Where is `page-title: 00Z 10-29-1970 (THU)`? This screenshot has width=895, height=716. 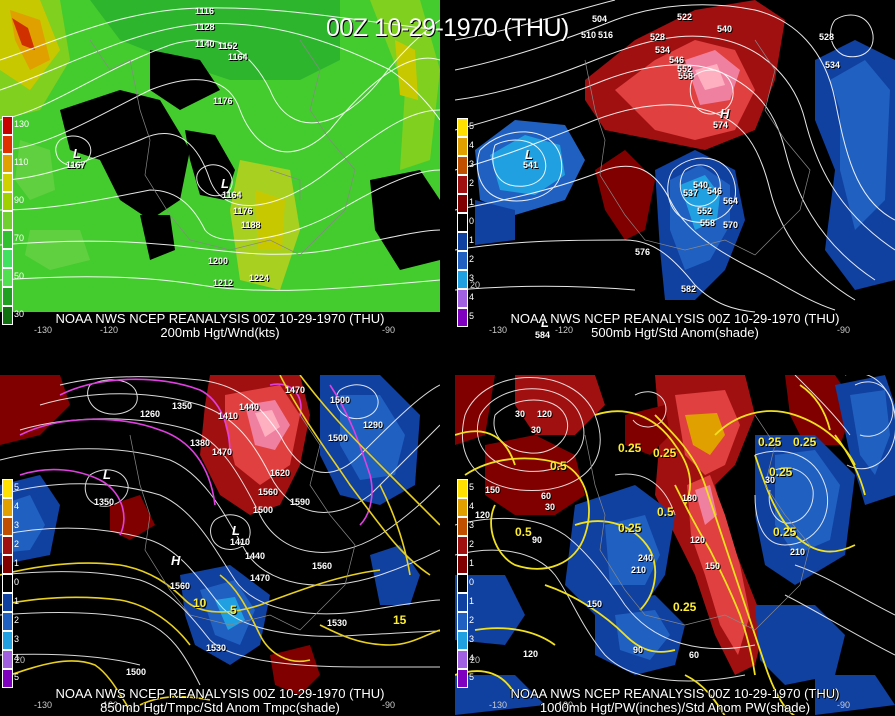
page-title: 00Z 10-29-1970 (THU) is located at coordinates (447, 28).